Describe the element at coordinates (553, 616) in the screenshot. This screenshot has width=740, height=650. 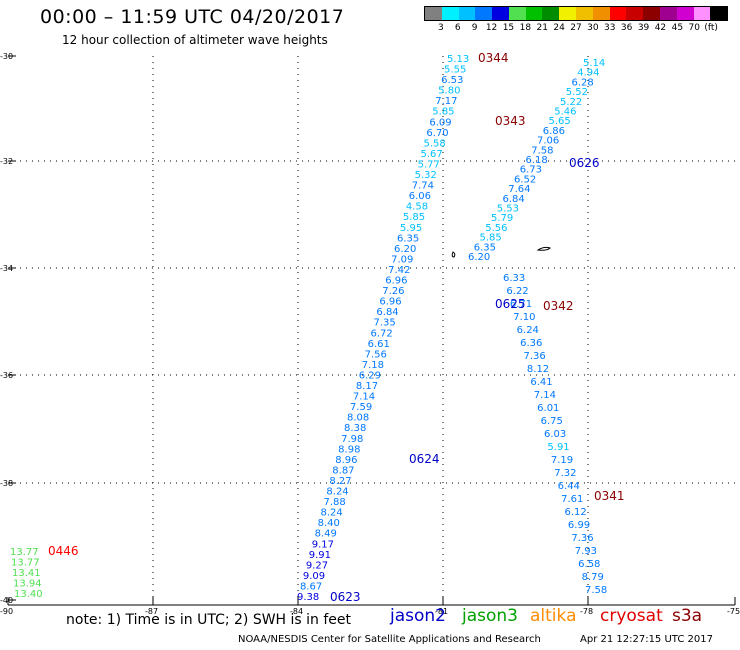
I see `satellite-altika: altika` at that location.